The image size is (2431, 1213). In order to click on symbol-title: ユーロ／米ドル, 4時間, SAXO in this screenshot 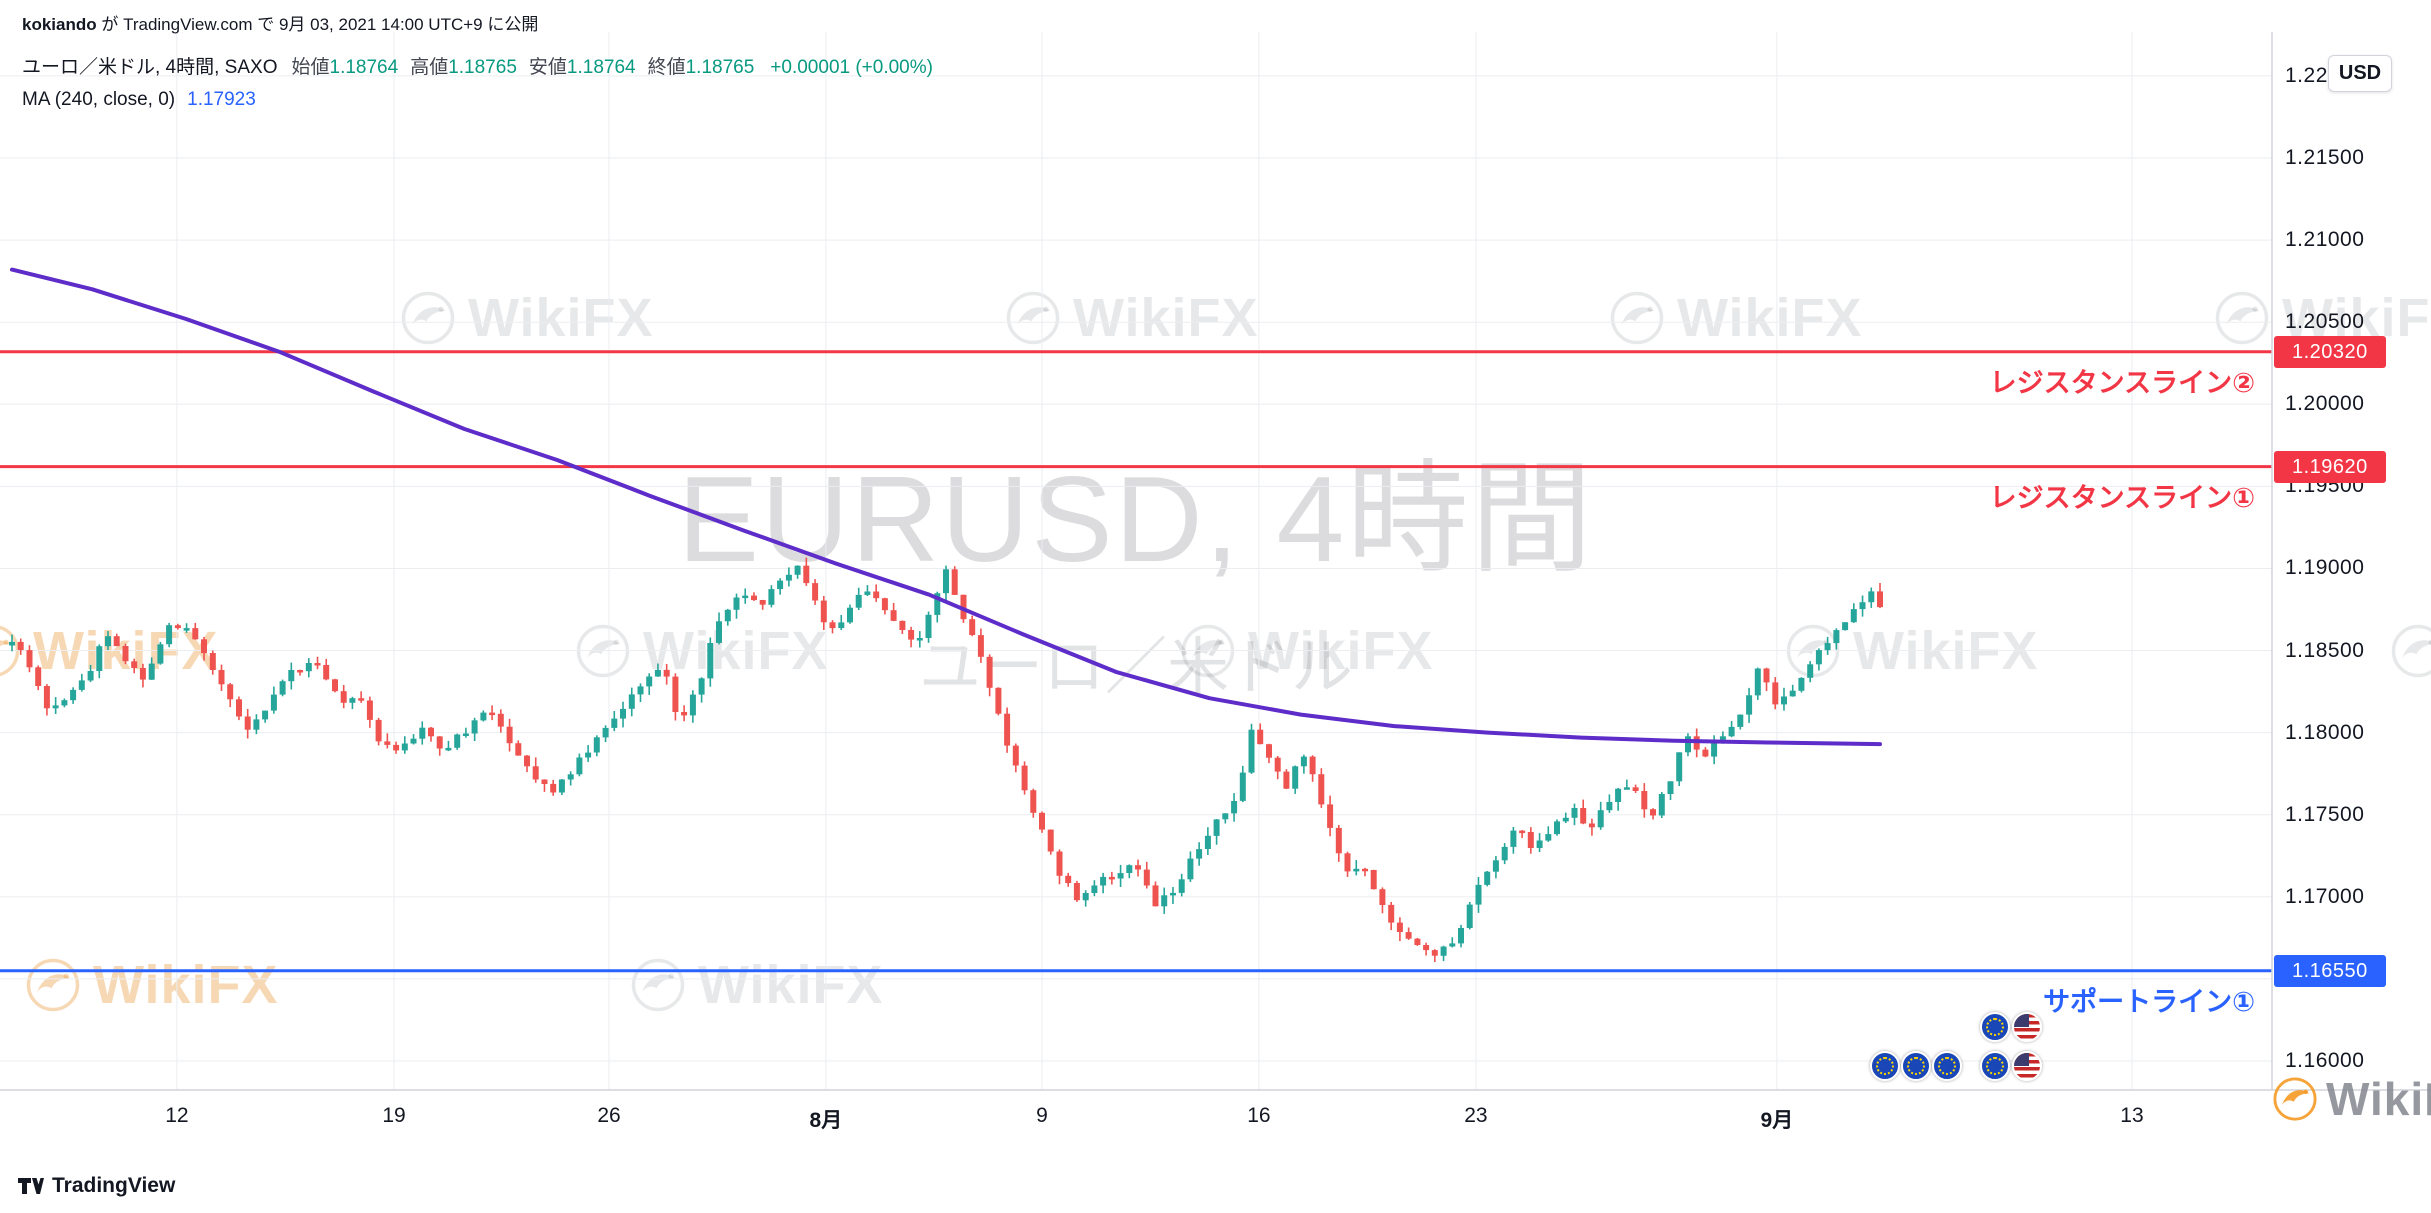, I will do `click(150, 67)`.